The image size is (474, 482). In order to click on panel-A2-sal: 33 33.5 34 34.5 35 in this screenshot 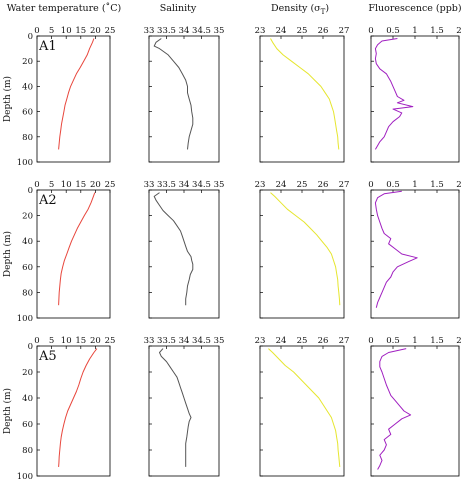, I will do `click(184, 249)`.